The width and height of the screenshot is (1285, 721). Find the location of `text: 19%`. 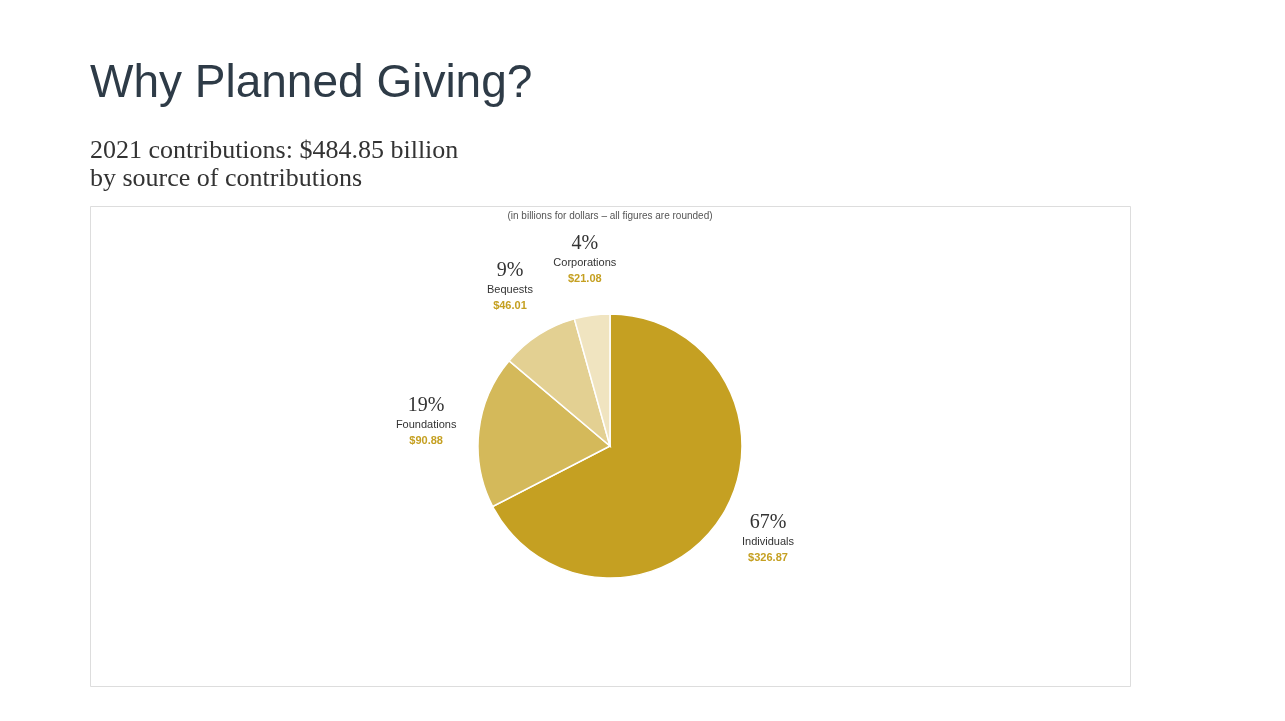

text: 19% is located at coordinates (426, 404).